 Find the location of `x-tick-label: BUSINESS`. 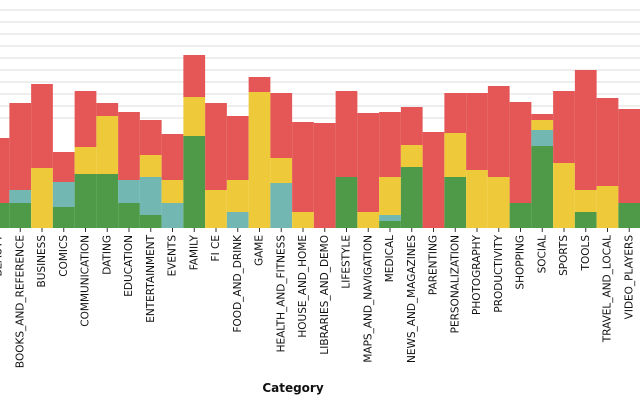

x-tick-label: BUSINESS is located at coordinates (42, 261).